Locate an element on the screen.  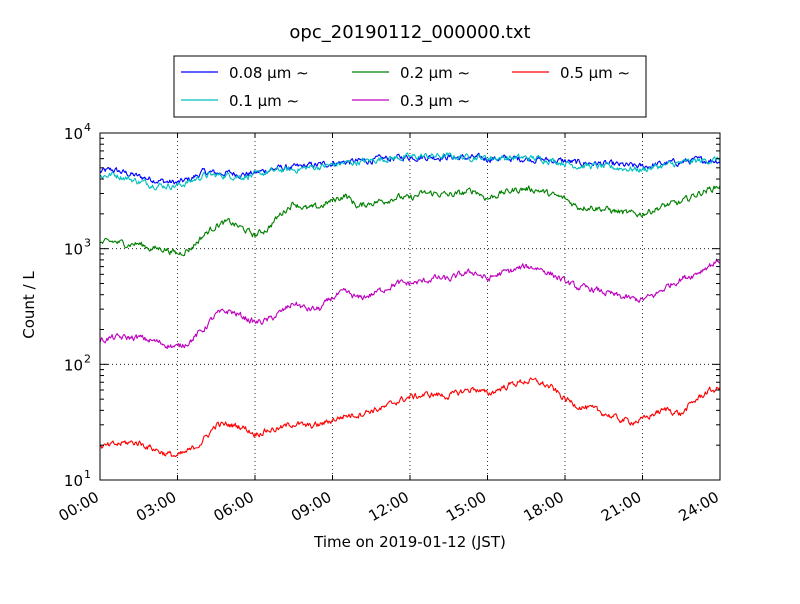
y-tick-label: 10 3 is located at coordinates (77, 248).